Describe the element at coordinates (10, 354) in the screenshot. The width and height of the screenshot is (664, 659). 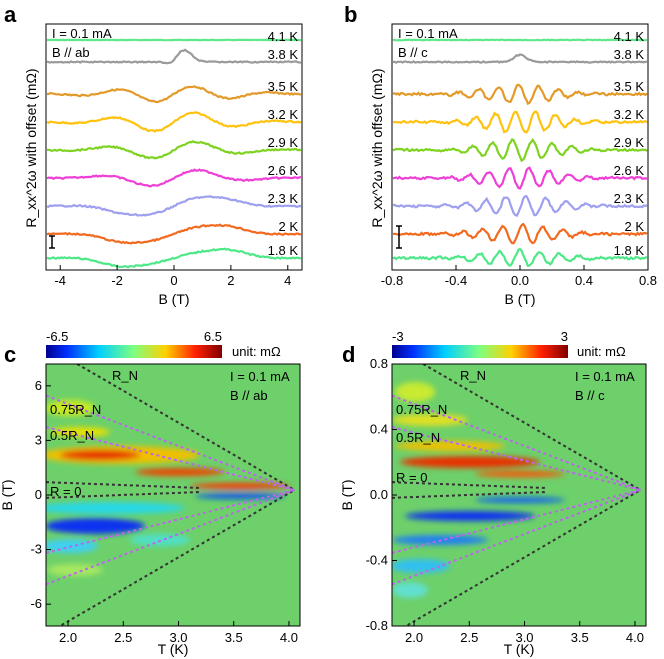
I see `panel-label: c` at that location.